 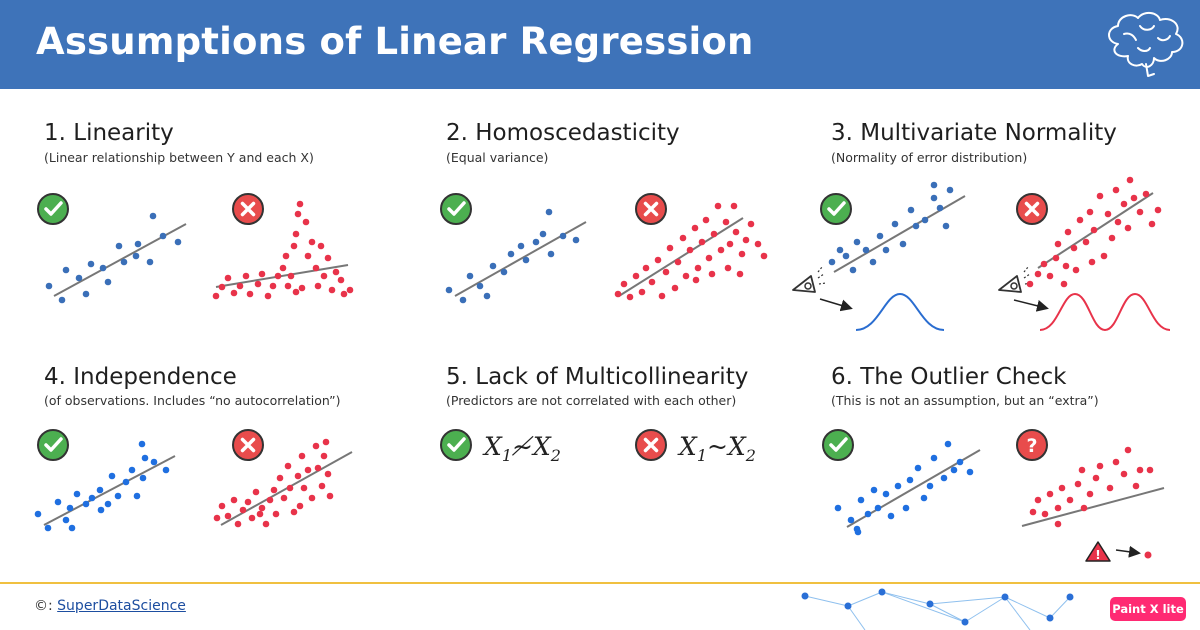 I want to click on scatter-homoscedasticity-good, so click(x=512, y=256).